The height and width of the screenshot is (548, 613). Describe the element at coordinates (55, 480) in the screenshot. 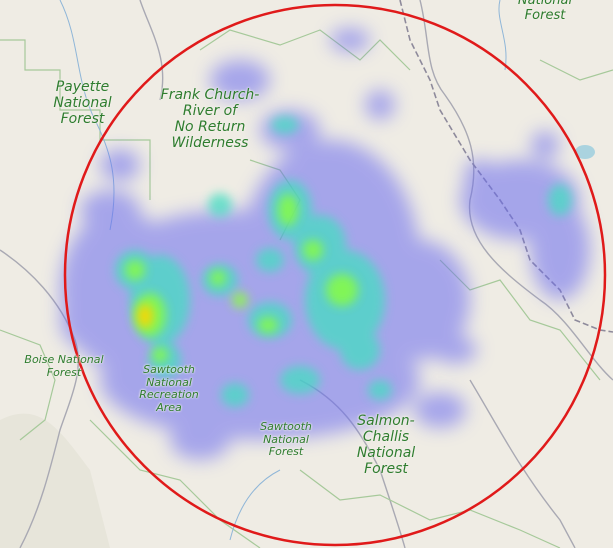

I see `terrain-shade` at that location.